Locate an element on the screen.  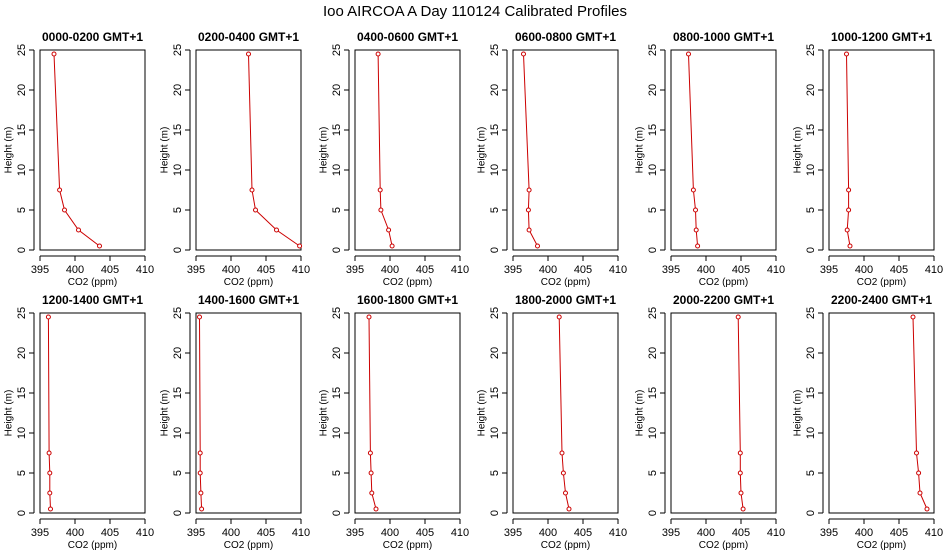
panel-title: 1600-1800 GMT+1 is located at coordinates (407, 300).